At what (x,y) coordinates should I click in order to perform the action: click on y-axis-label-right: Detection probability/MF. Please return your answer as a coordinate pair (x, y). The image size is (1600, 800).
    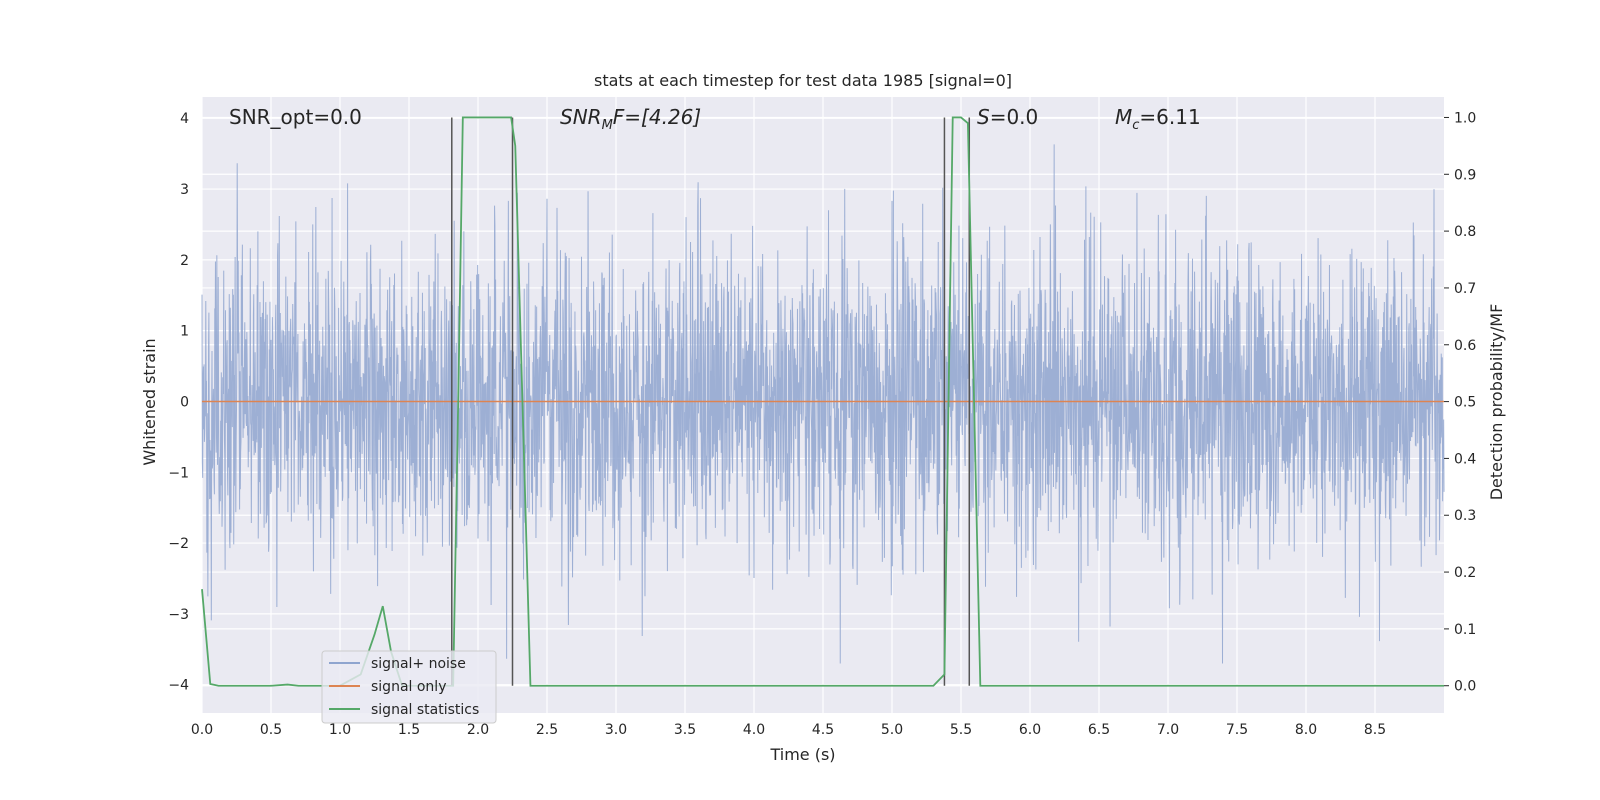
    Looking at the image, I should click on (1496, 402).